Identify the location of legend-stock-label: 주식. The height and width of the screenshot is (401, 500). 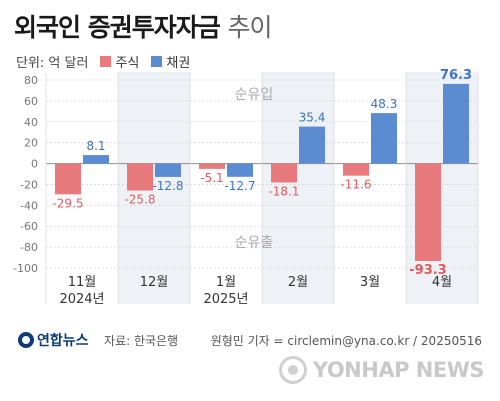
(127, 63).